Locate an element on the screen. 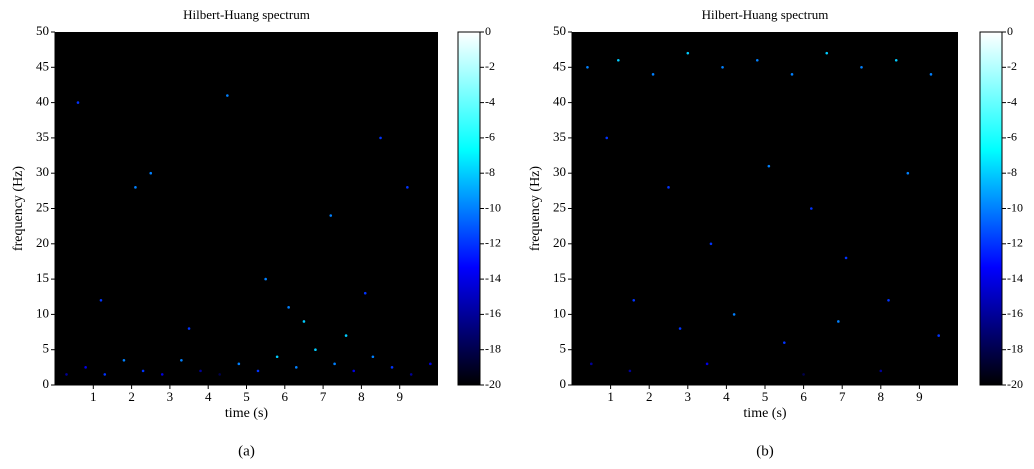  colorbar-tick-label: -16 is located at coordinates (493, 313).